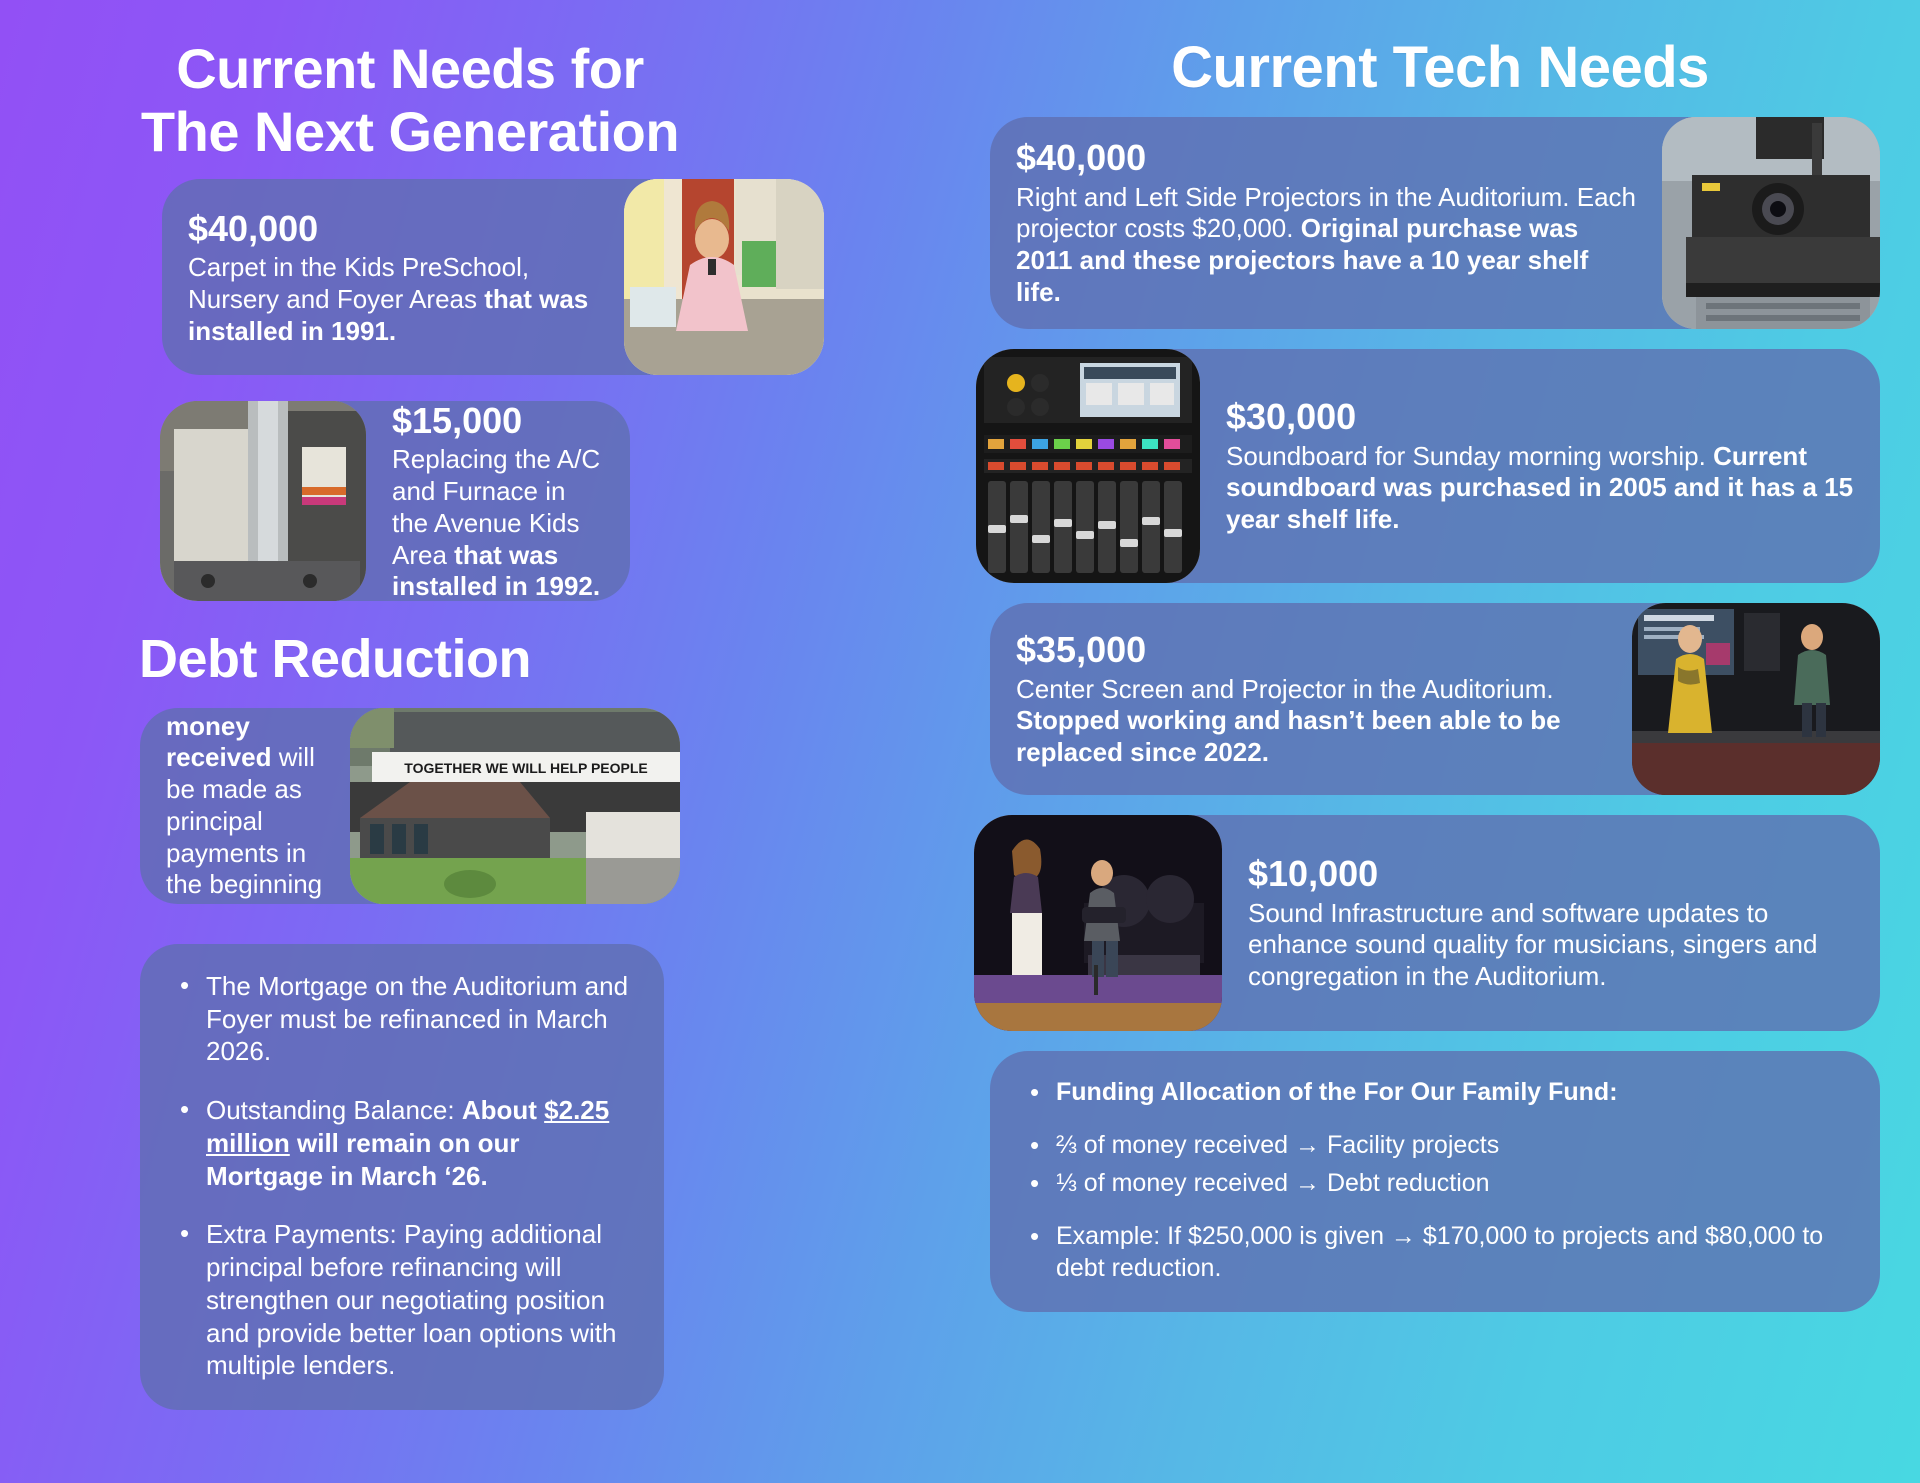 The width and height of the screenshot is (1920, 1483). Describe the element at coordinates (1400, 109) in the screenshot. I see `spacer` at that location.